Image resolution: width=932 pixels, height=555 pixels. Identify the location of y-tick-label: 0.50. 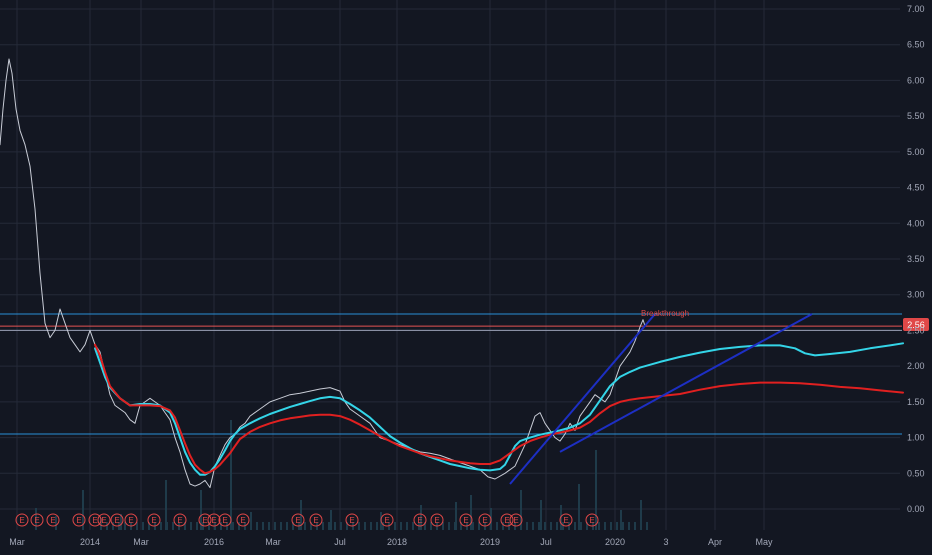
(916, 473).